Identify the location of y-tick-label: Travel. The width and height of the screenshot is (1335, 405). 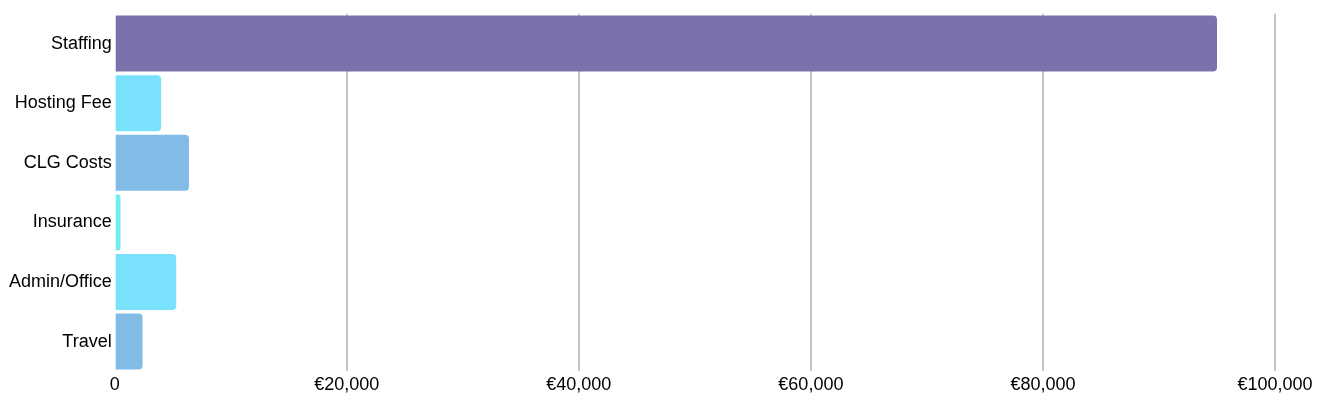
(87, 340).